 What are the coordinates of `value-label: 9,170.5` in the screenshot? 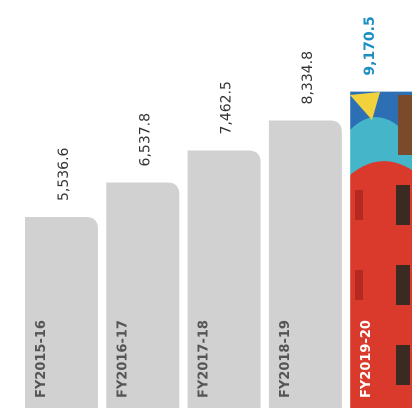 It's located at (370, 45).